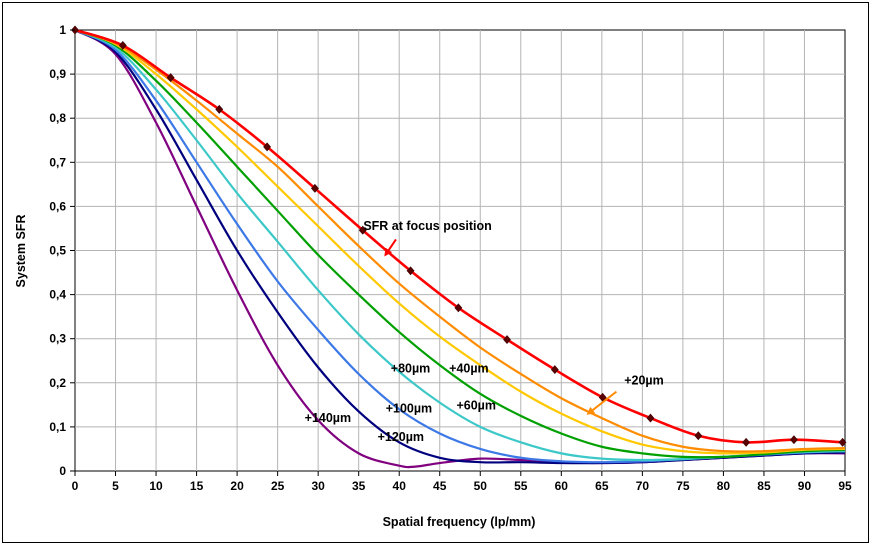  I want to click on annotation-label: +40µm, so click(469, 369).